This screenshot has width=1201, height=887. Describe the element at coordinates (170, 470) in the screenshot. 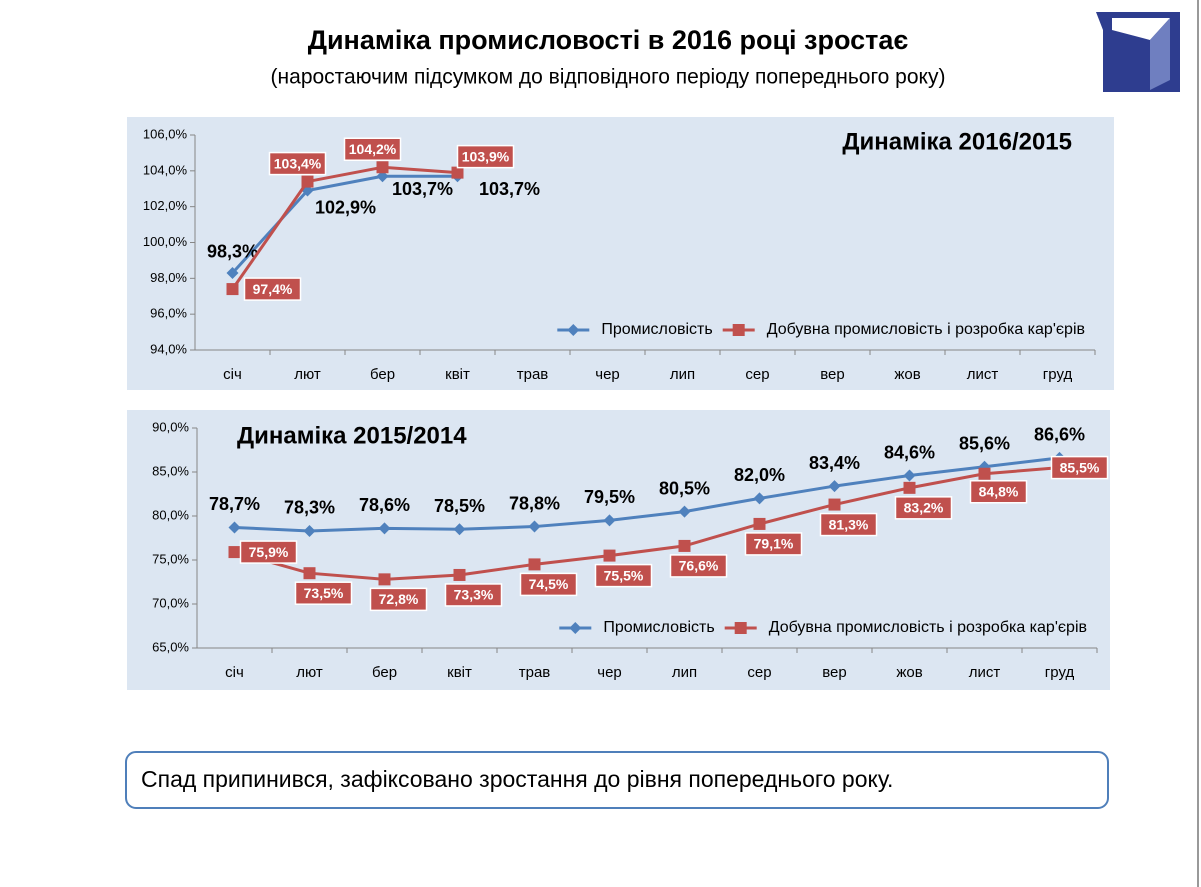

I see `y-tick-label: 85,0%` at that location.